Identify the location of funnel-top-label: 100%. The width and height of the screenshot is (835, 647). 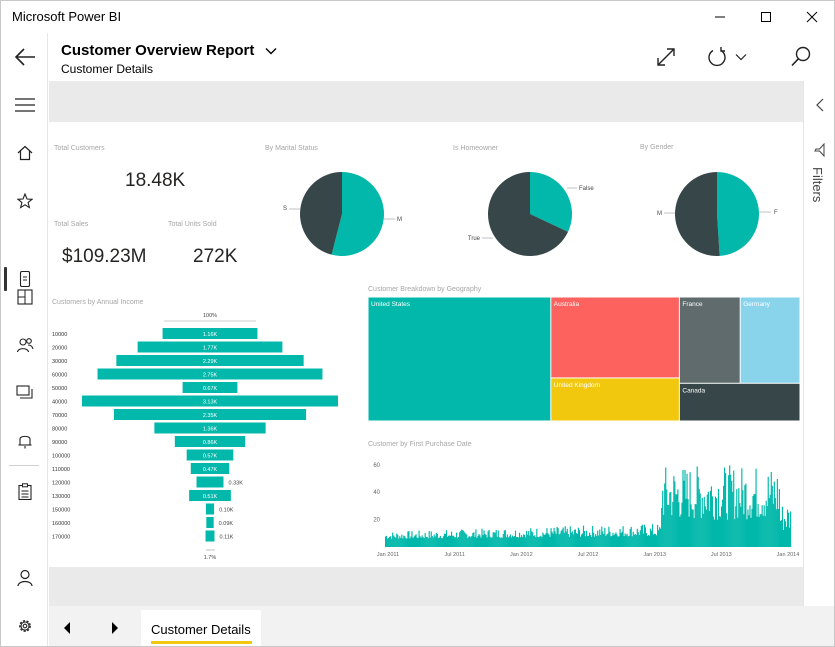
(210, 316).